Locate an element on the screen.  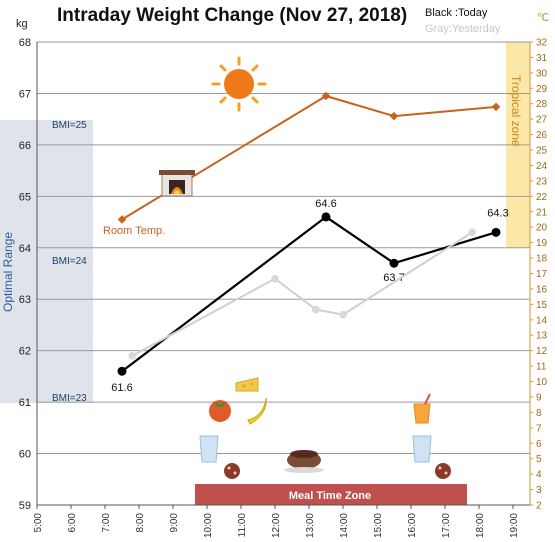
juice-icon is located at coordinates (422, 408).